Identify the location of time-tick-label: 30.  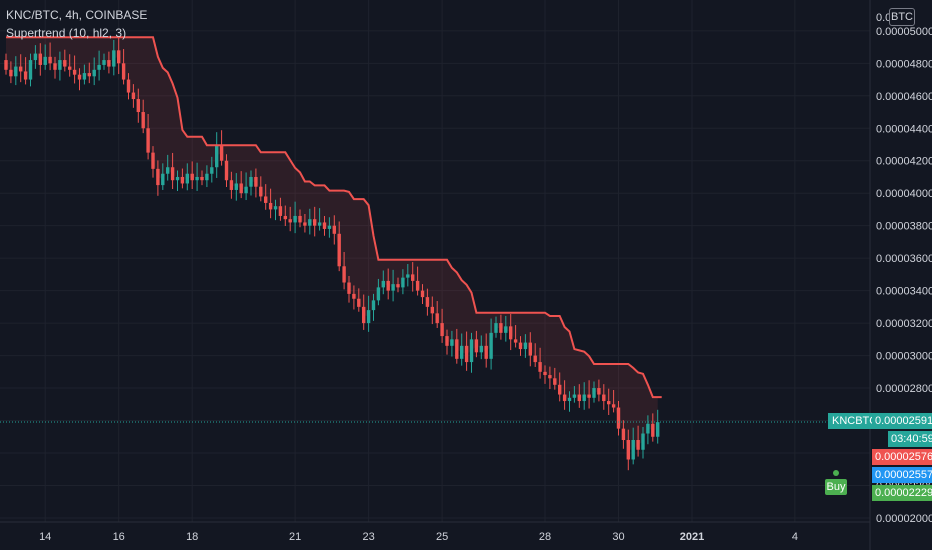
(618, 537).